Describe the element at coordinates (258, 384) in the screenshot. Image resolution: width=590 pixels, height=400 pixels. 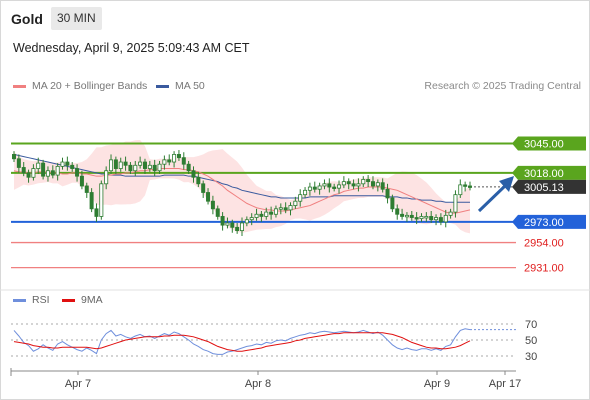
I see `x-tick-label: Apr 8` at that location.